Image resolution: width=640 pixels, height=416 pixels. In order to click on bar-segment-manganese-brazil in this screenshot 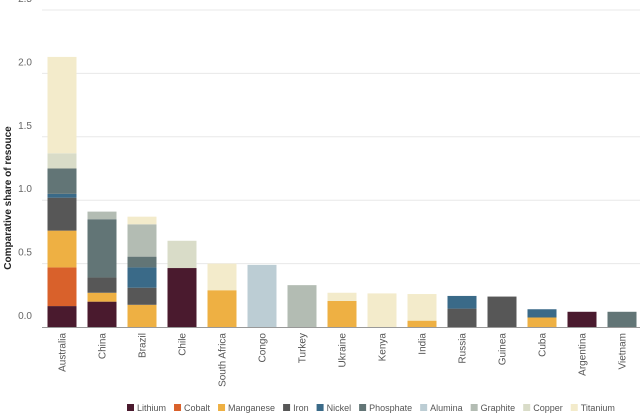, I will do `click(142, 315)`.